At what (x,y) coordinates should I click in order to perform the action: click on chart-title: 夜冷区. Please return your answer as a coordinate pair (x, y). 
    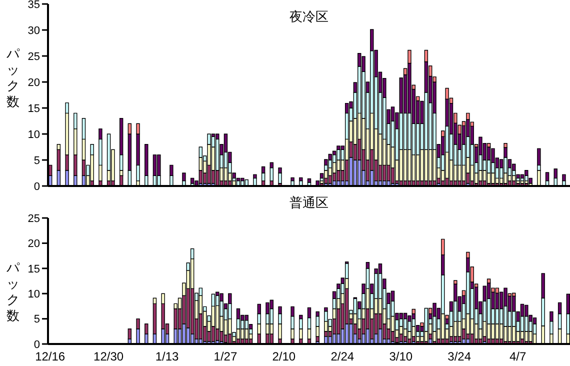
    Looking at the image, I should click on (309, 17).